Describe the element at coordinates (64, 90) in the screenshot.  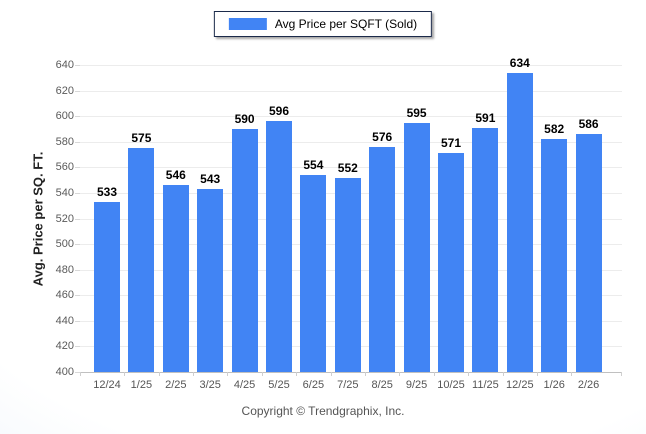
I see `y-axis-tick-label: 620` at that location.